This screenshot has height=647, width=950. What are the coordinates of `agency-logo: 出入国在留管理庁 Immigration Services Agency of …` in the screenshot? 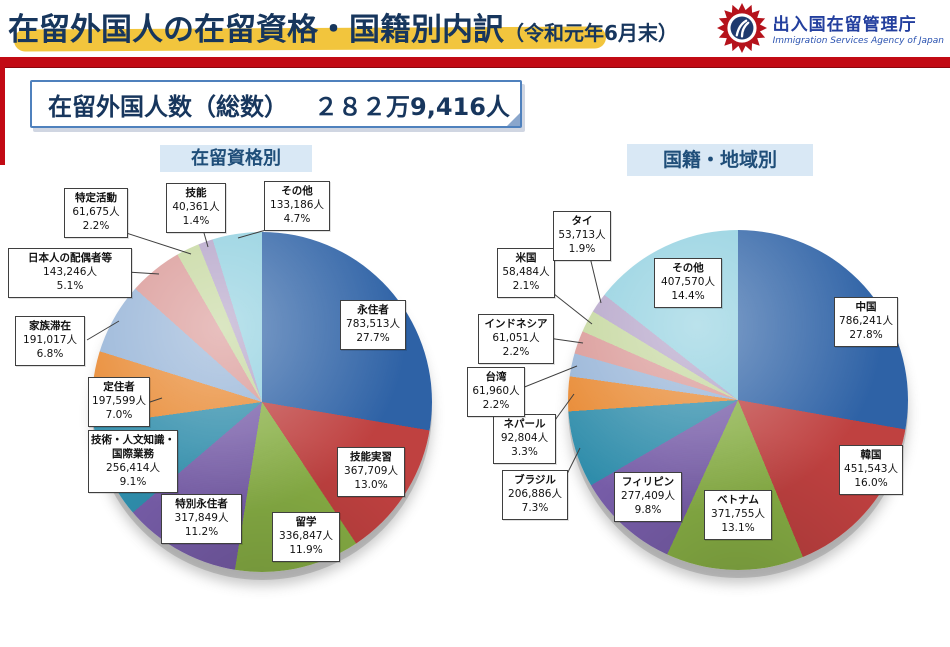 It's located at (827, 28).